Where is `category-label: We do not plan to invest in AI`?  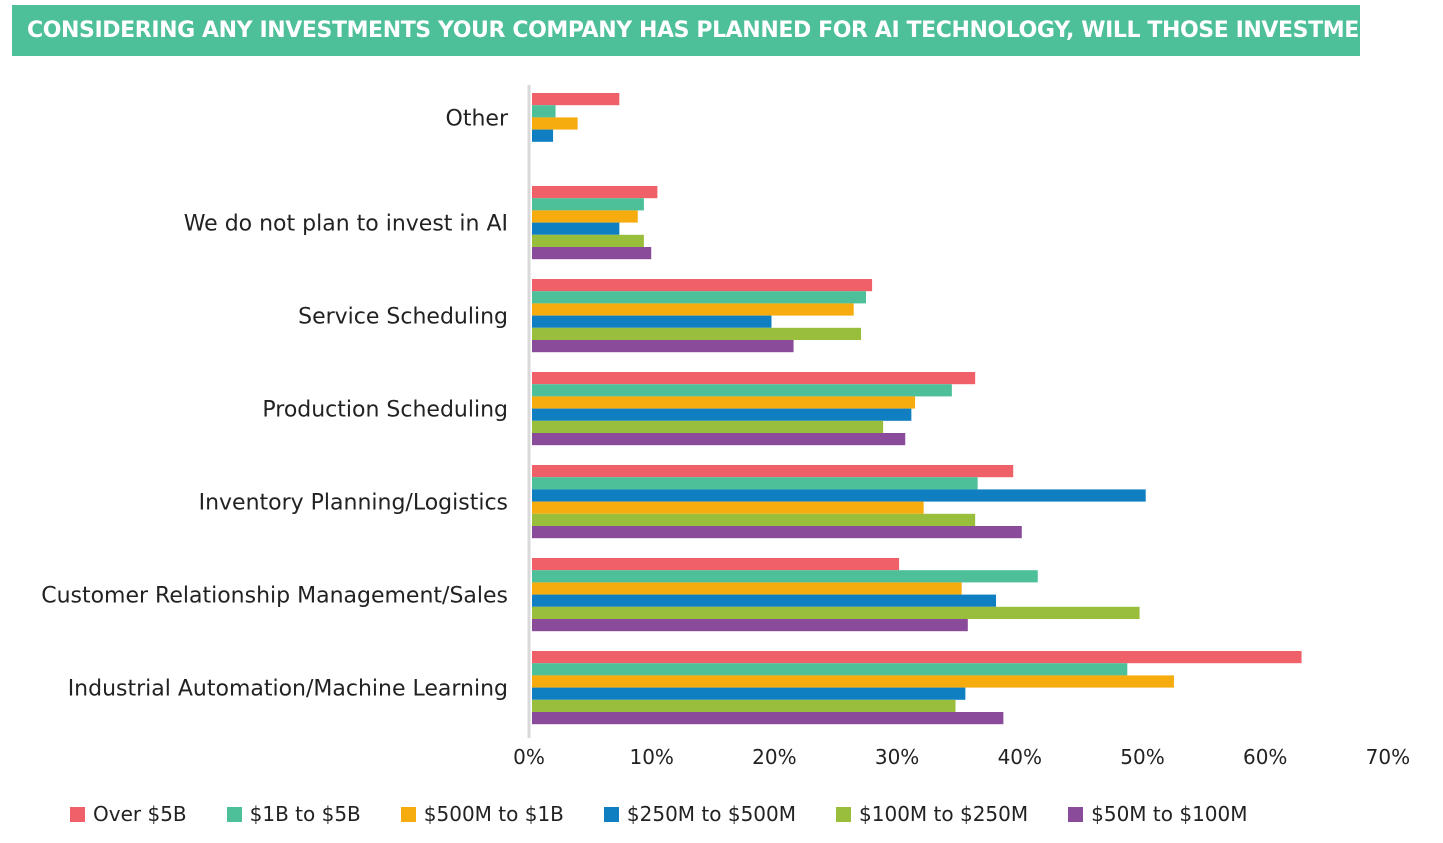 category-label: We do not plan to invest in AI is located at coordinates (346, 224).